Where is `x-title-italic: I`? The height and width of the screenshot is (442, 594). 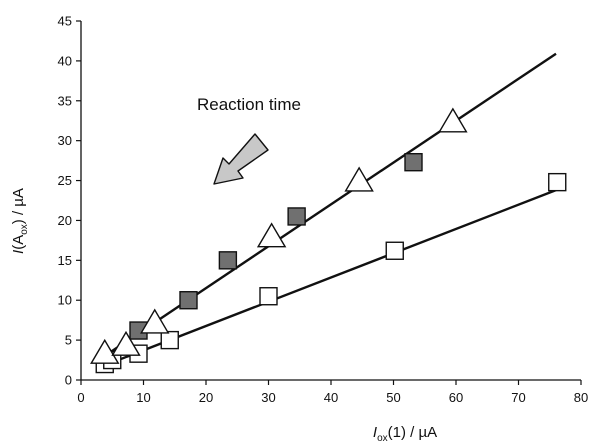
x-title-italic: I is located at coordinates (375, 432).